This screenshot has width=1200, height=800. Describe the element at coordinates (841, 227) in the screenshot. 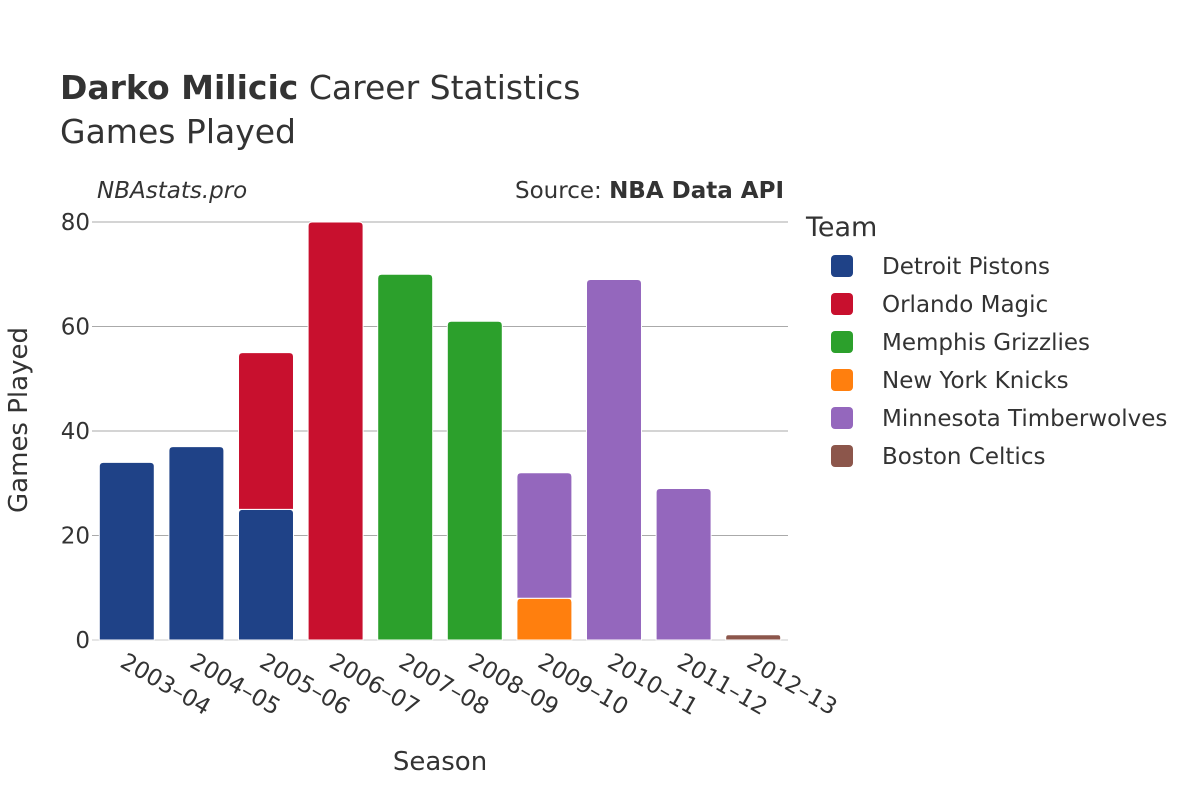

I see `legend-title: Team` at that location.